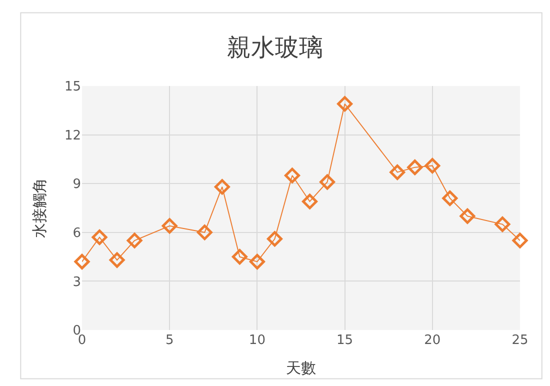  What do you see at coordinates (432, 340) in the screenshot?
I see `x-tick-label: 20` at bounding box center [432, 340].